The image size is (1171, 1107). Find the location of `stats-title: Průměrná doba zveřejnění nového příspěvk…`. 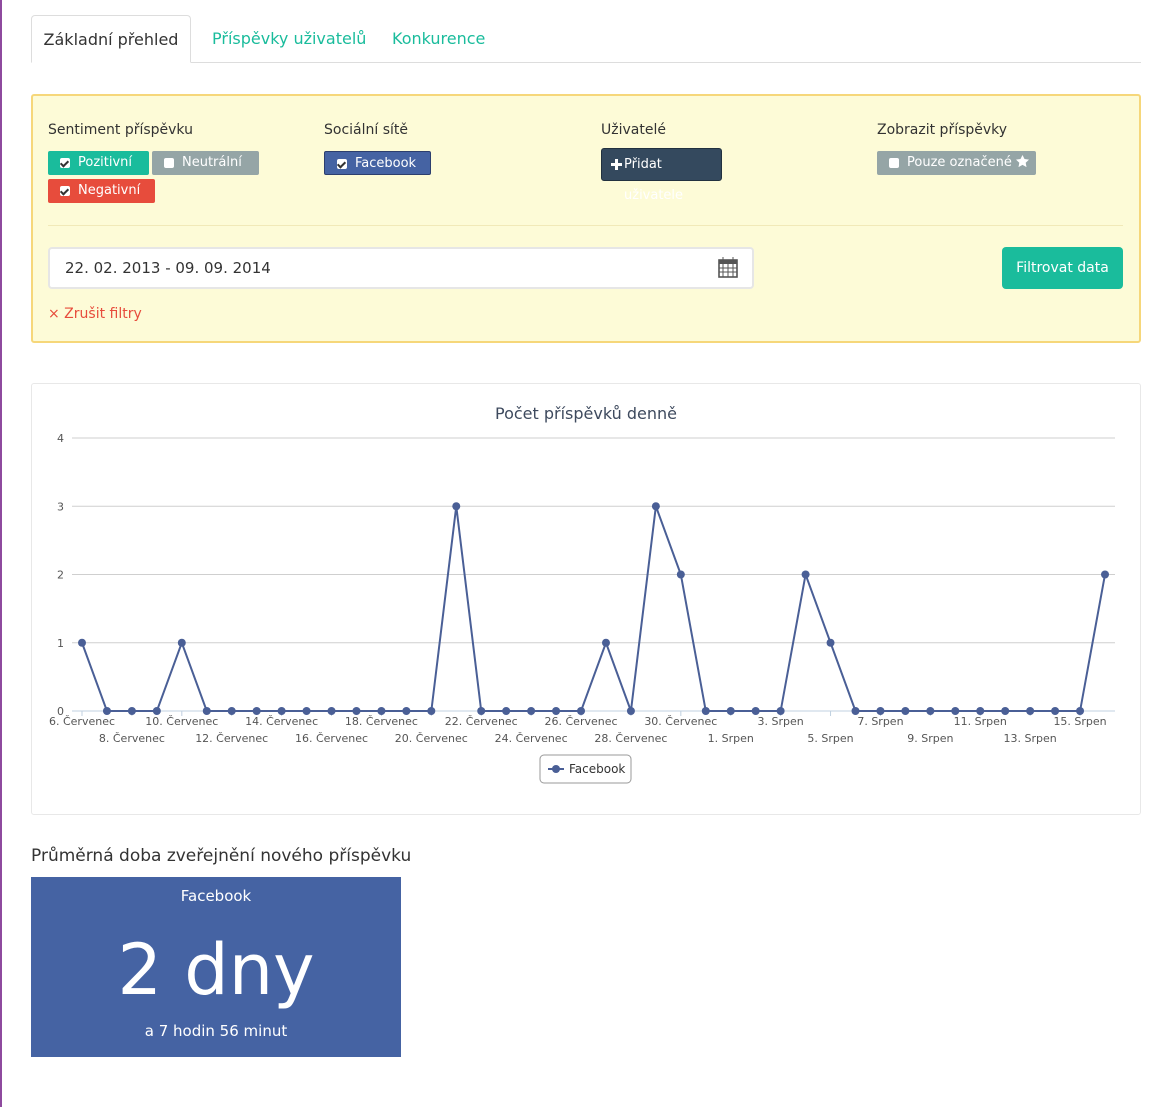

stats-title: Průměrná doba zveřejnění nového příspěvk… is located at coordinates (221, 856).